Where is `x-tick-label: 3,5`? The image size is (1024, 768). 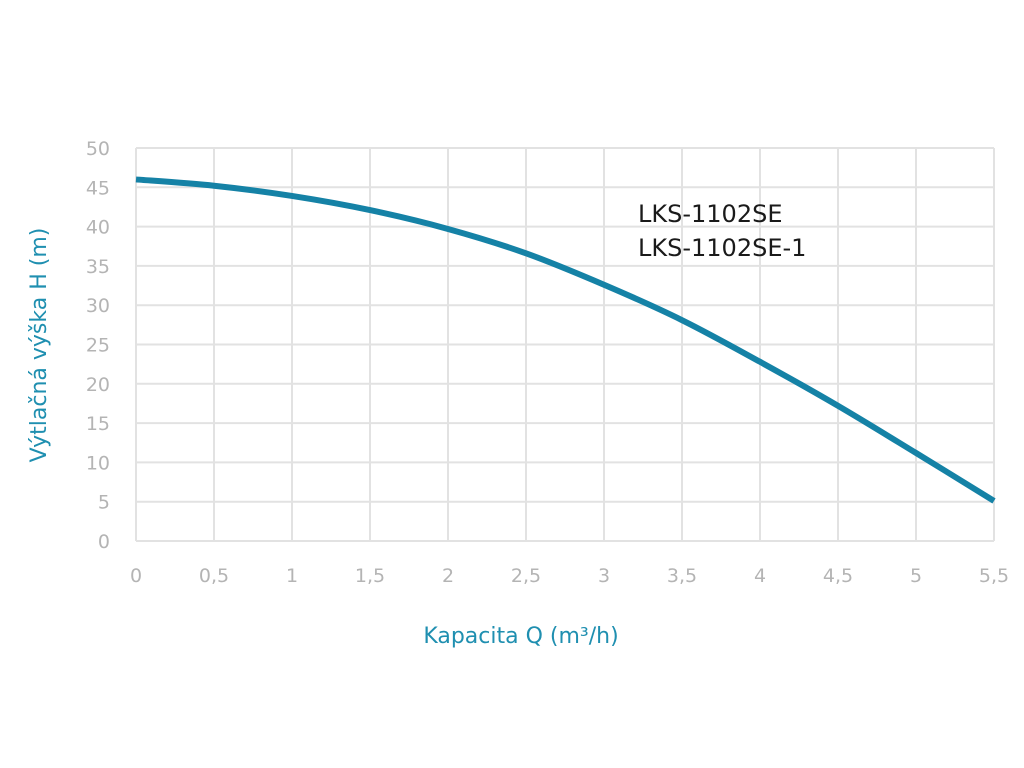 x-tick-label: 3,5 is located at coordinates (682, 576).